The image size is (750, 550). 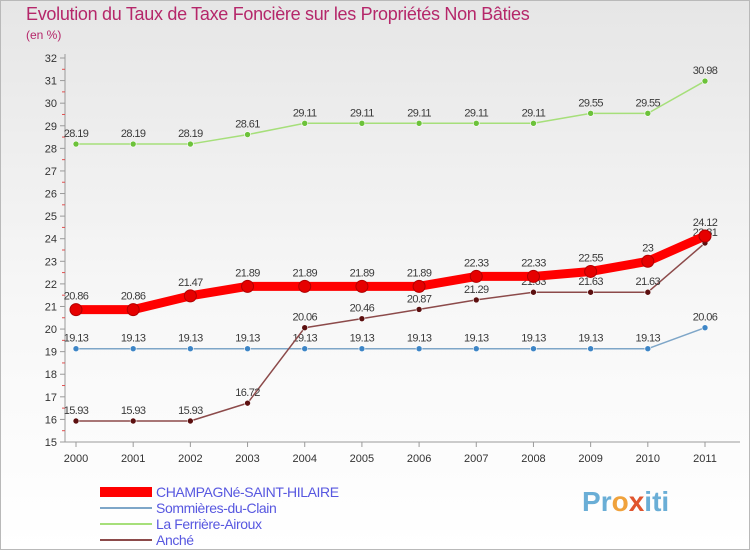 I want to click on y-tick-label: 27, so click(x=51, y=172).